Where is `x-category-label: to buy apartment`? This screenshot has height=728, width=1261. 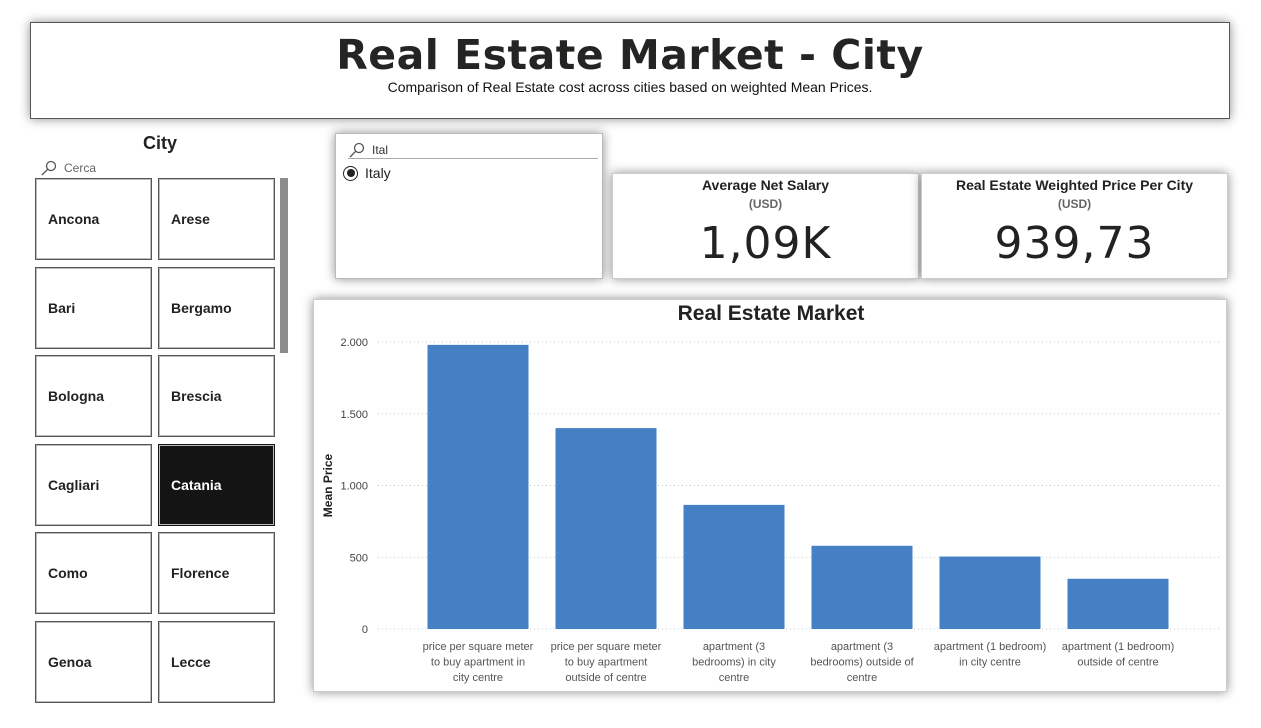 x-category-label: to buy apartment is located at coordinates (606, 663).